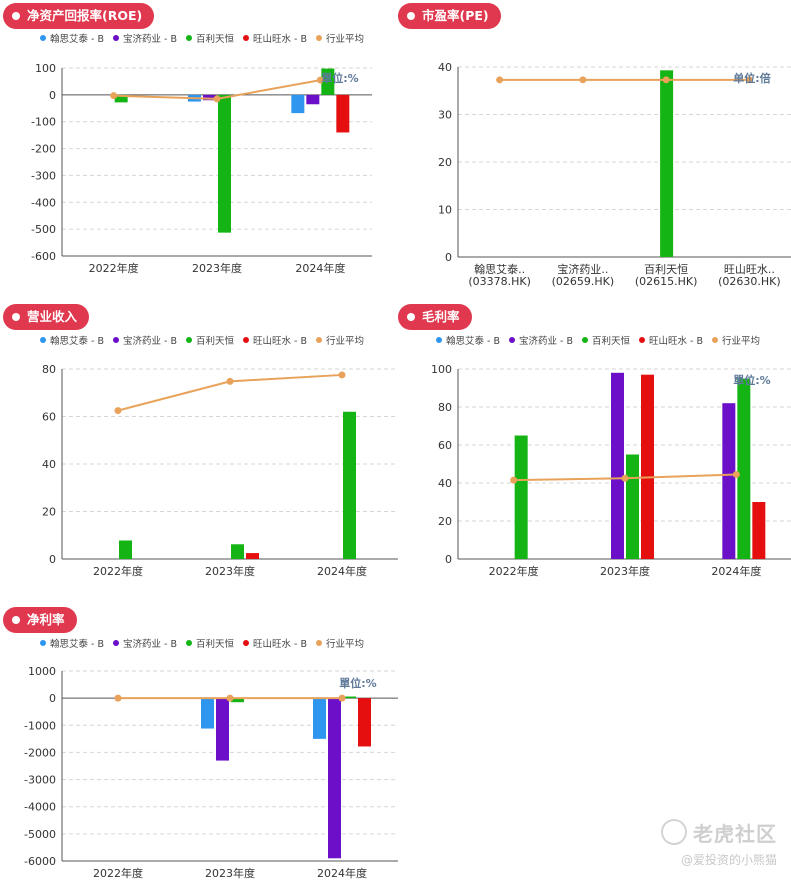  Describe the element at coordinates (735, 834) in the screenshot. I see `watermark-logo-text: 老虎社区` at that location.